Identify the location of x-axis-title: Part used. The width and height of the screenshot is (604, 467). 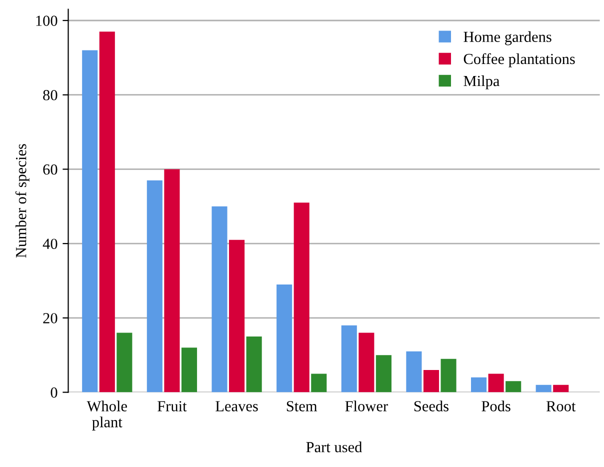
(334, 447).